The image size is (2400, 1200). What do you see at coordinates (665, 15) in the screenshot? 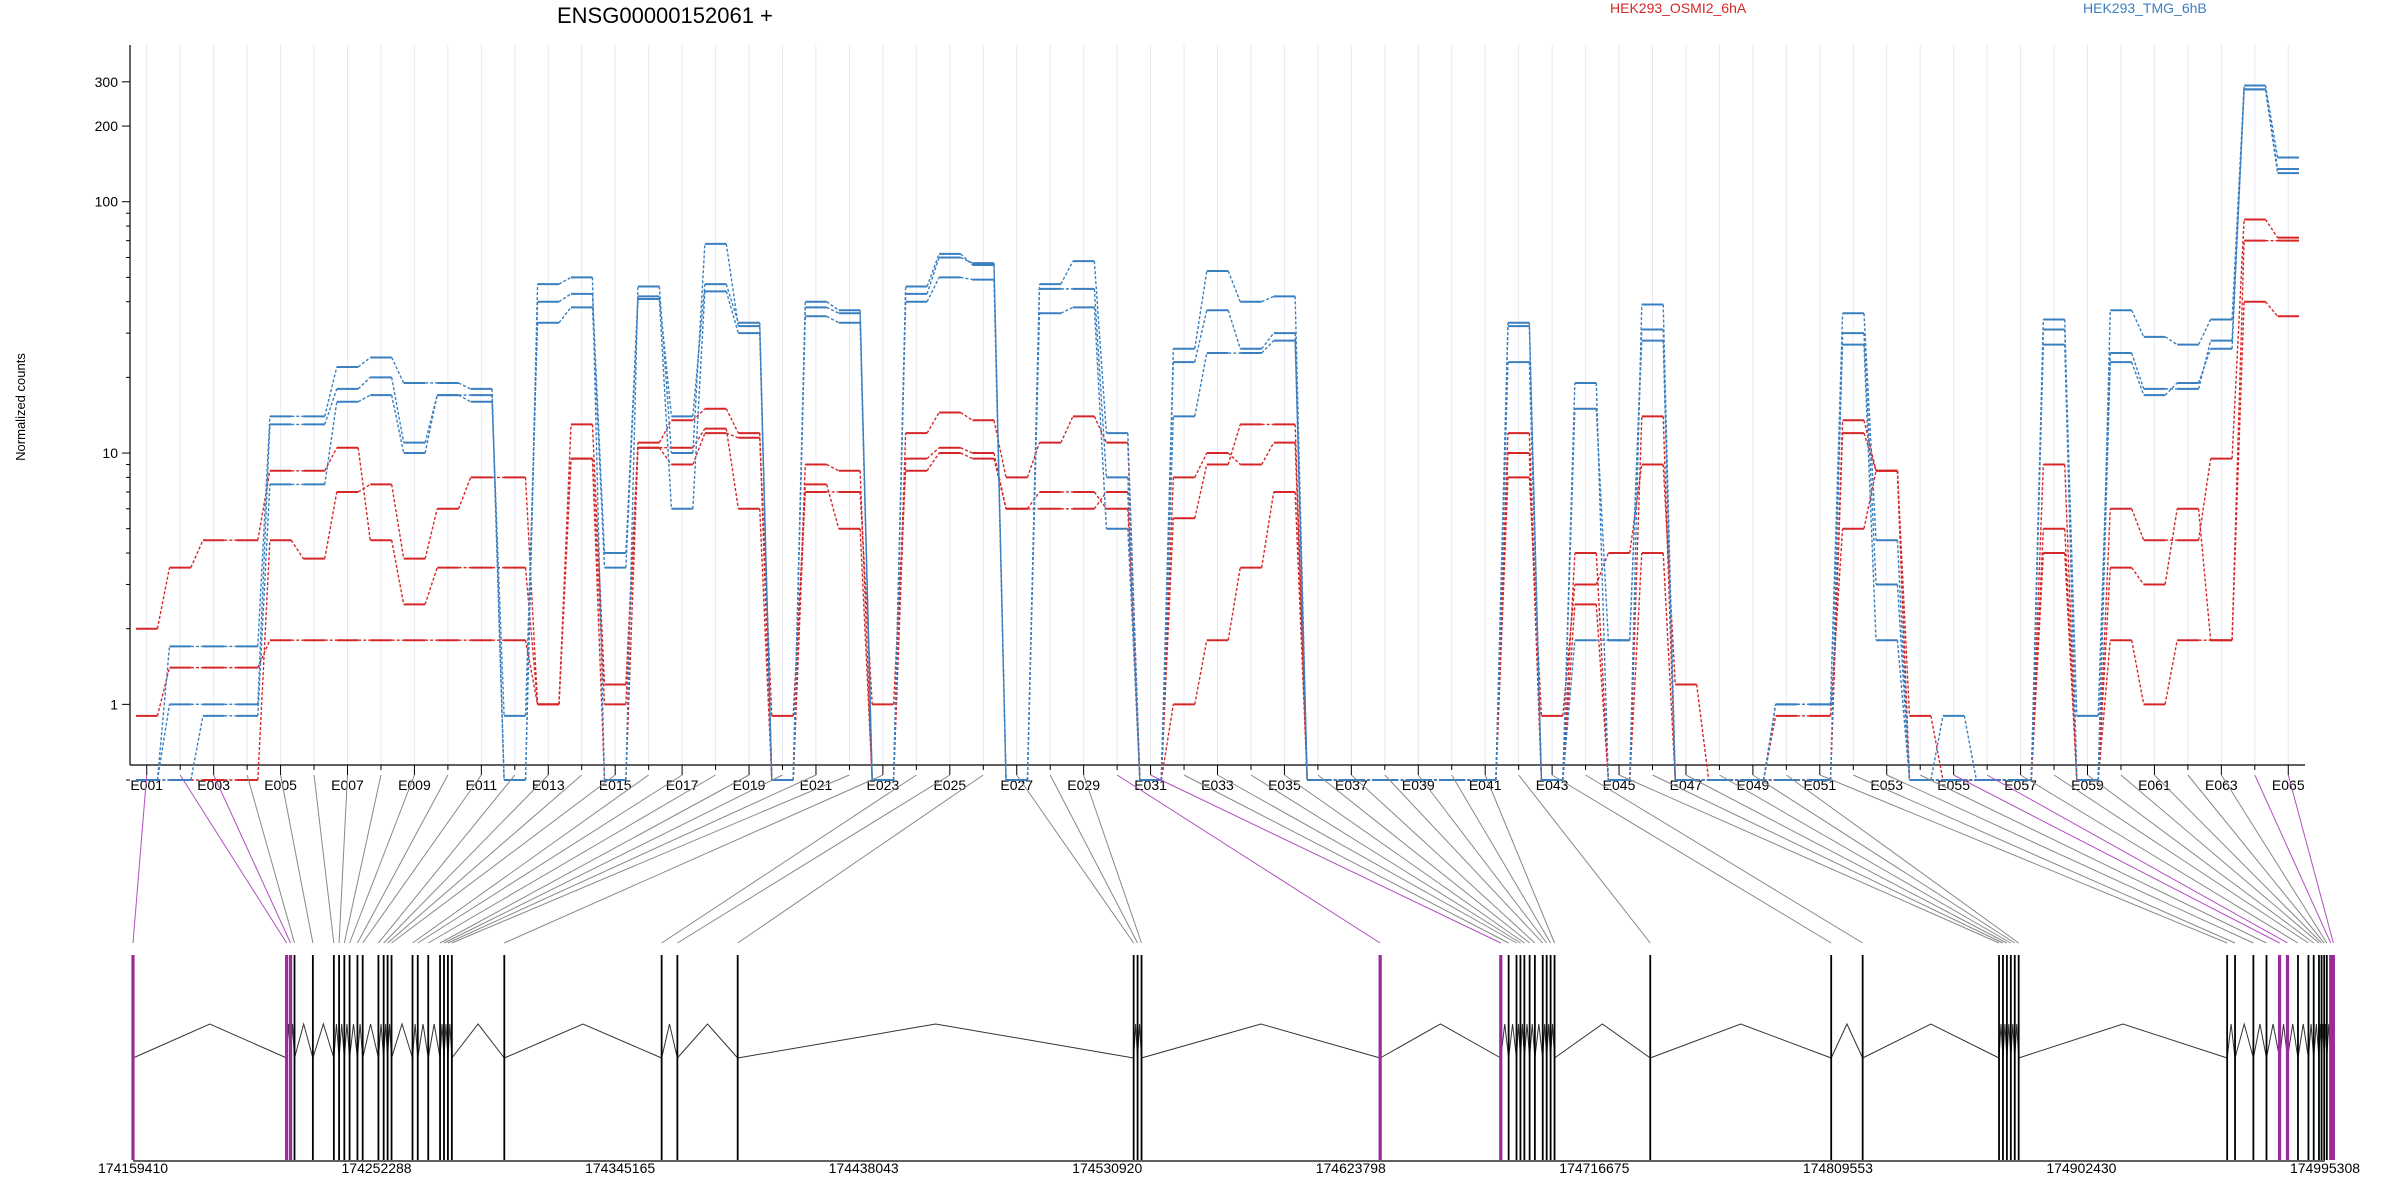
I see `chart-title: ENSG00000152061 +` at bounding box center [665, 15].